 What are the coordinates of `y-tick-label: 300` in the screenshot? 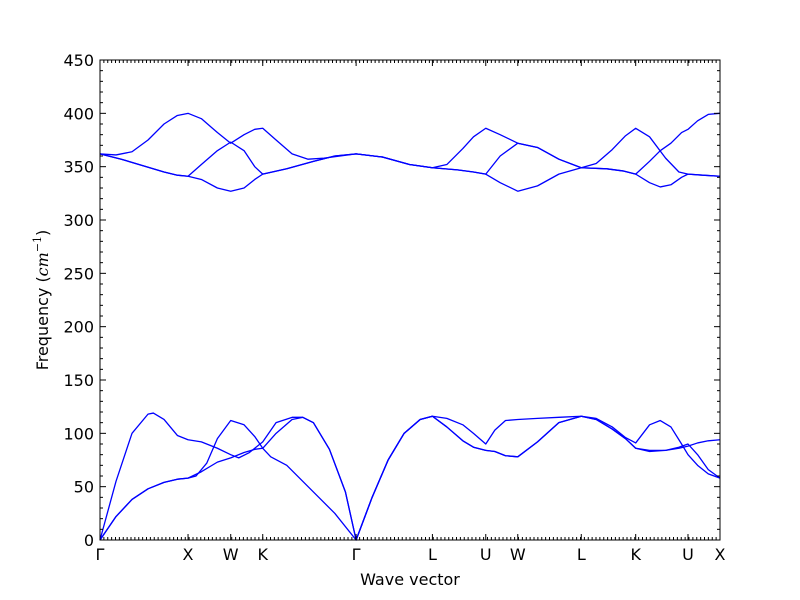 It's located at (78, 220).